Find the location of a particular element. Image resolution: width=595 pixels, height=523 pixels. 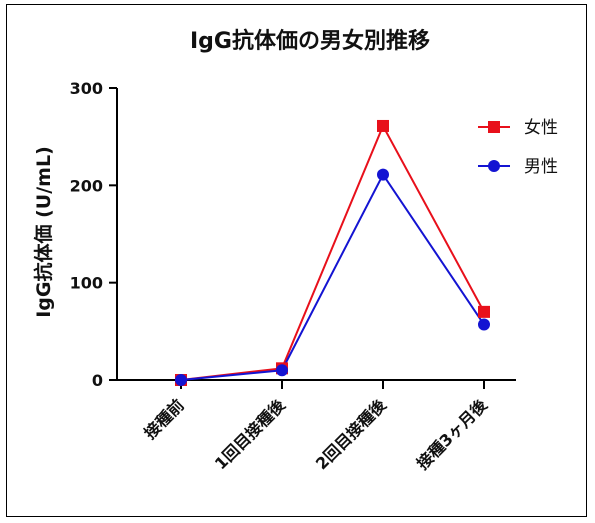

y-ticks: 0 100 200 300 is located at coordinates (93, 234).